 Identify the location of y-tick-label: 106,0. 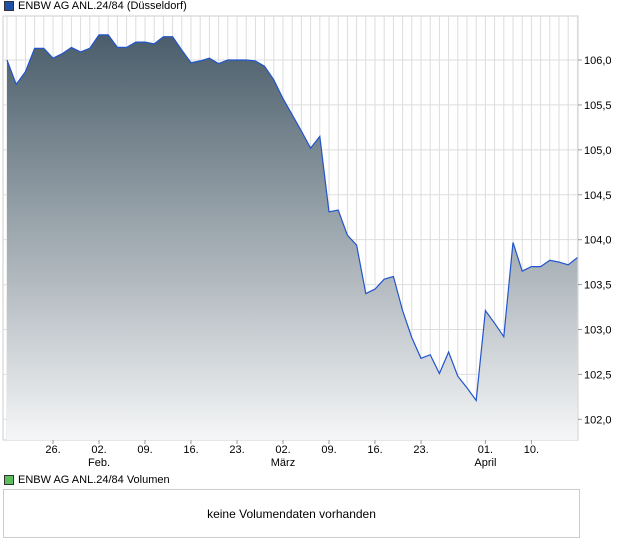
(598, 61).